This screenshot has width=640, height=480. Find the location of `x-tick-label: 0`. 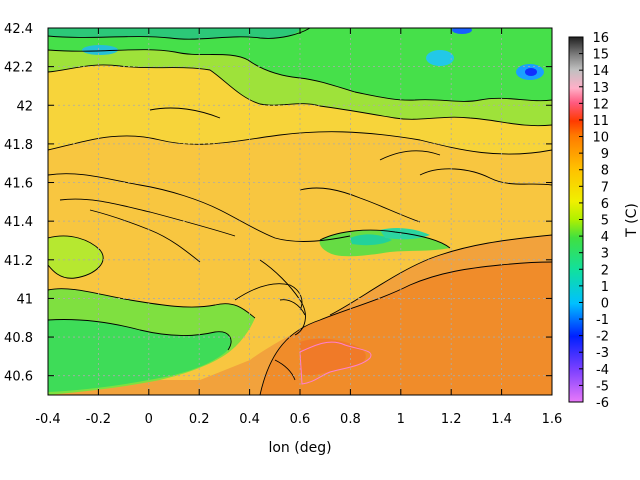

x-tick-label: 0 is located at coordinates (149, 419).